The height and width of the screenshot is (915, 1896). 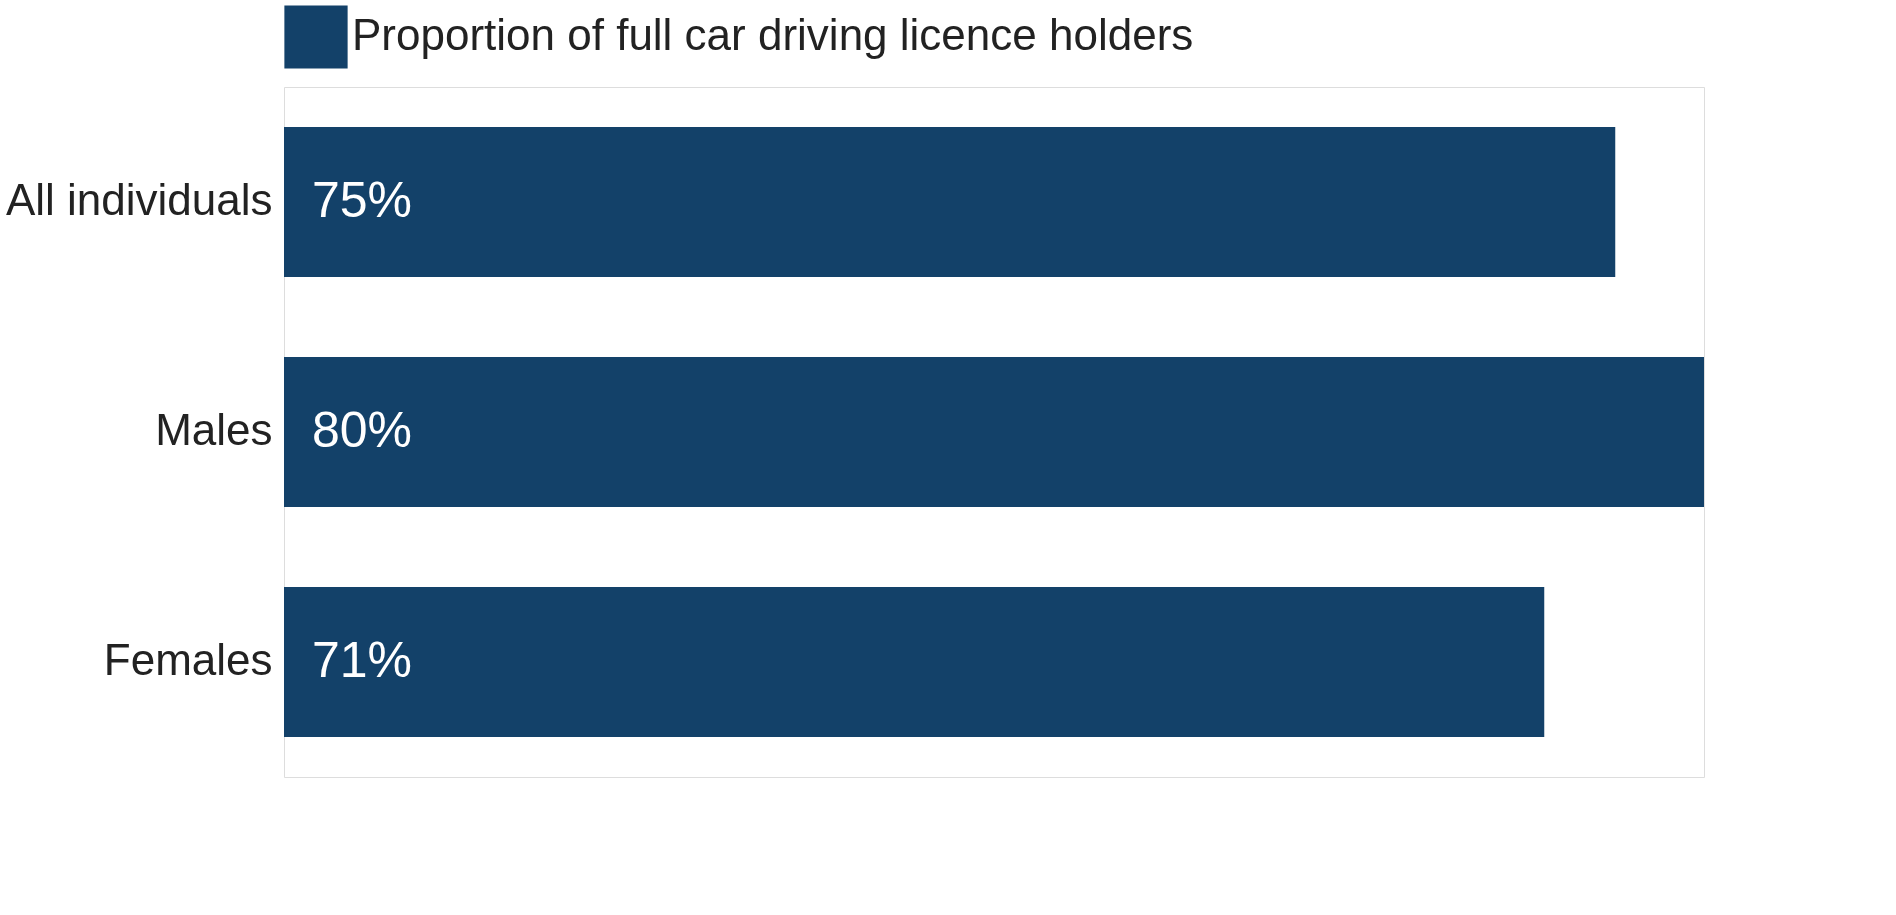 What do you see at coordinates (139, 199) in the screenshot?
I see `y-tick-label: All individuals` at bounding box center [139, 199].